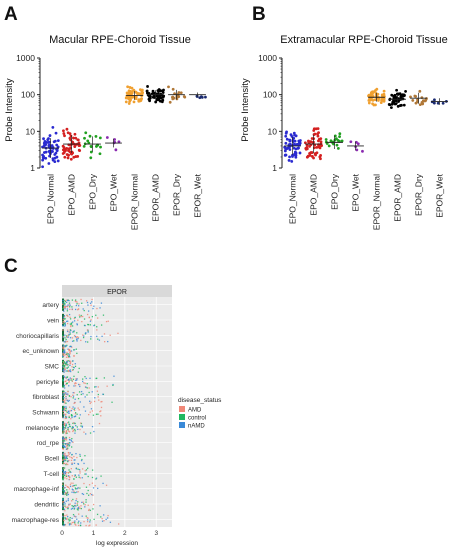  What do you see at coordinates (46, 505) in the screenshot?
I see `category-label: dendritic` at bounding box center [46, 505].